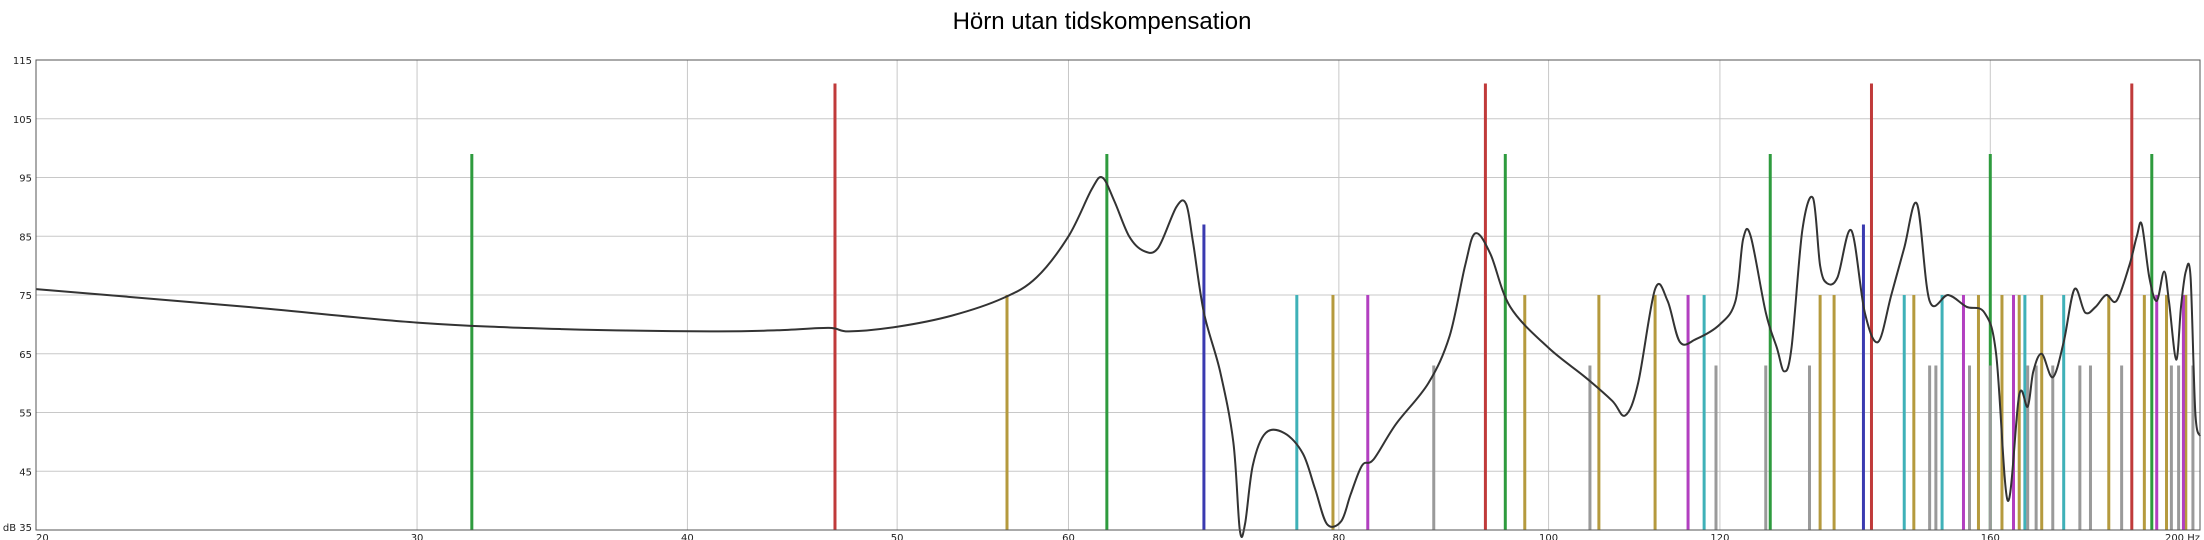 The width and height of the screenshot is (2204, 540). Describe the element at coordinates (2182, 536) in the screenshot. I see `x-tick-label: 200 Hz` at that location.